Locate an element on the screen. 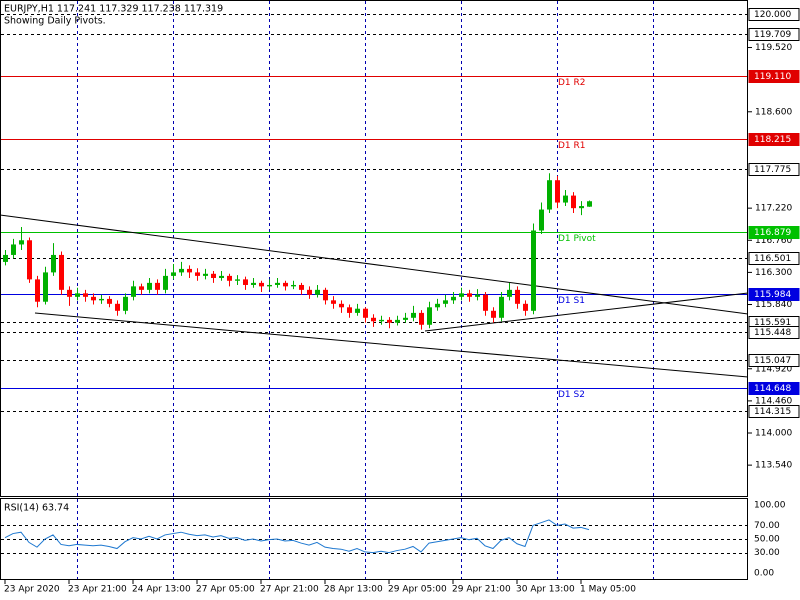  y-tick-label: 119.520 is located at coordinates (773, 48).